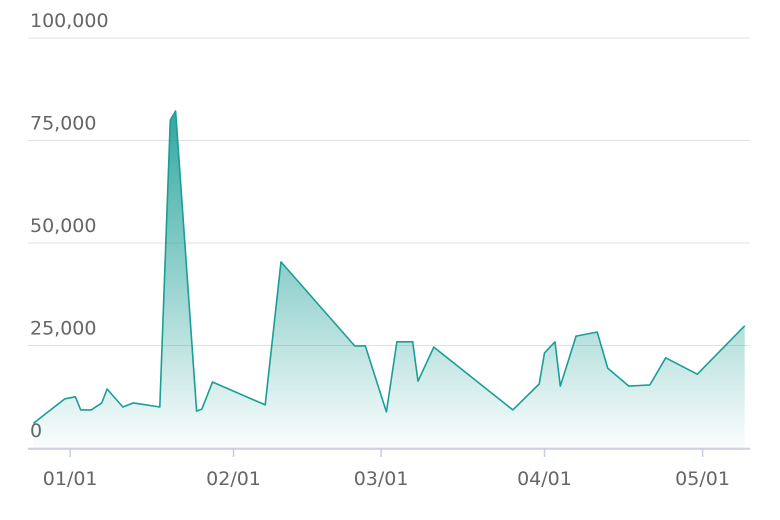 The width and height of the screenshot is (780, 520). I want to click on x-tick-label: 02/01, so click(233, 479).